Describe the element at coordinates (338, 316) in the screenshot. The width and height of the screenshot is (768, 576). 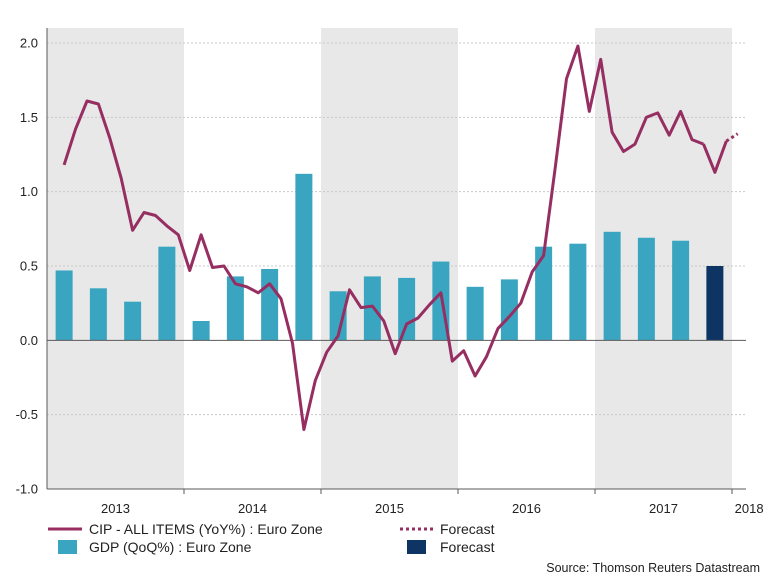
I see `gdp-bar-2015Q1` at that location.